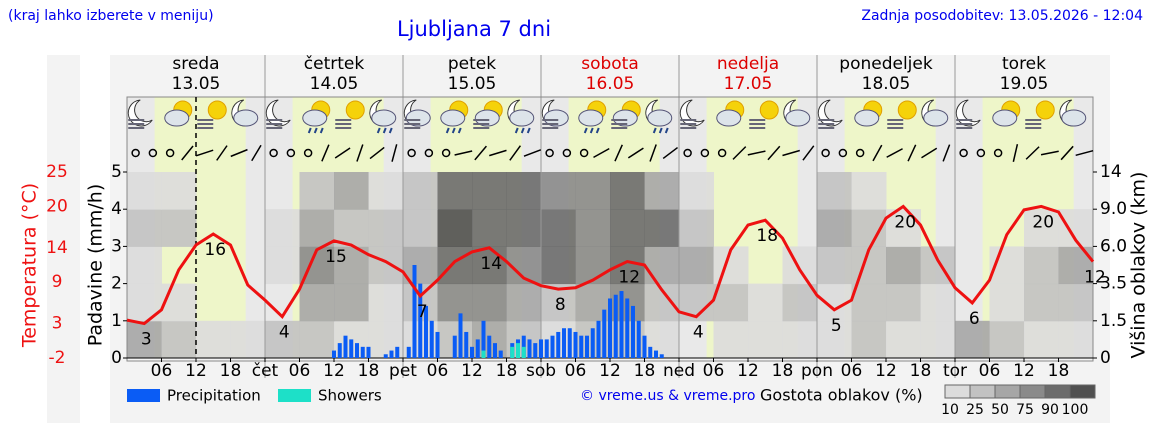  Describe the element at coordinates (1139, 265) in the screenshot. I see `y3-label: Višina oblakov (km)` at that location.